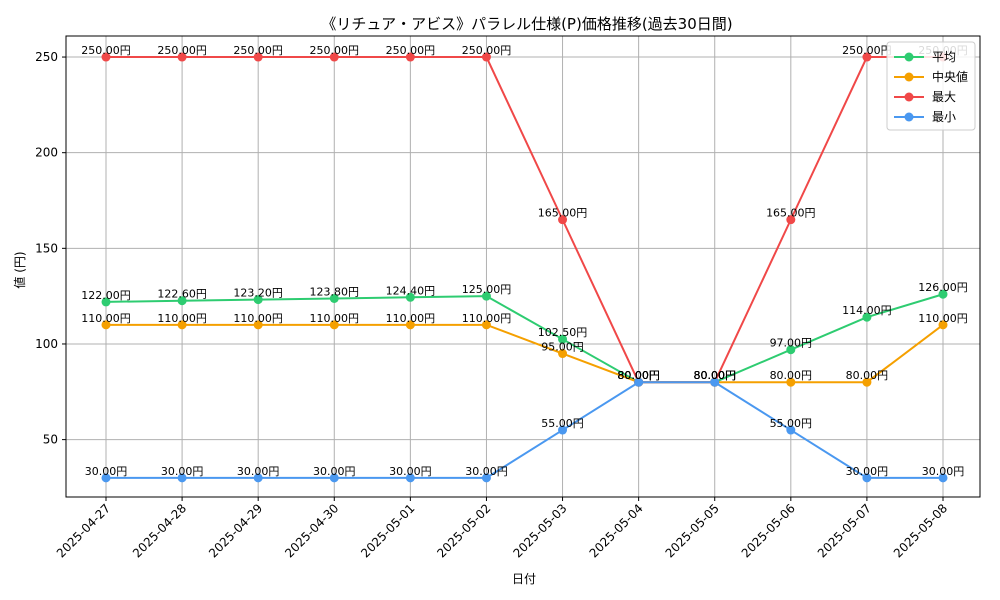  I want to click on data-label: 123.20円, so click(258, 293).